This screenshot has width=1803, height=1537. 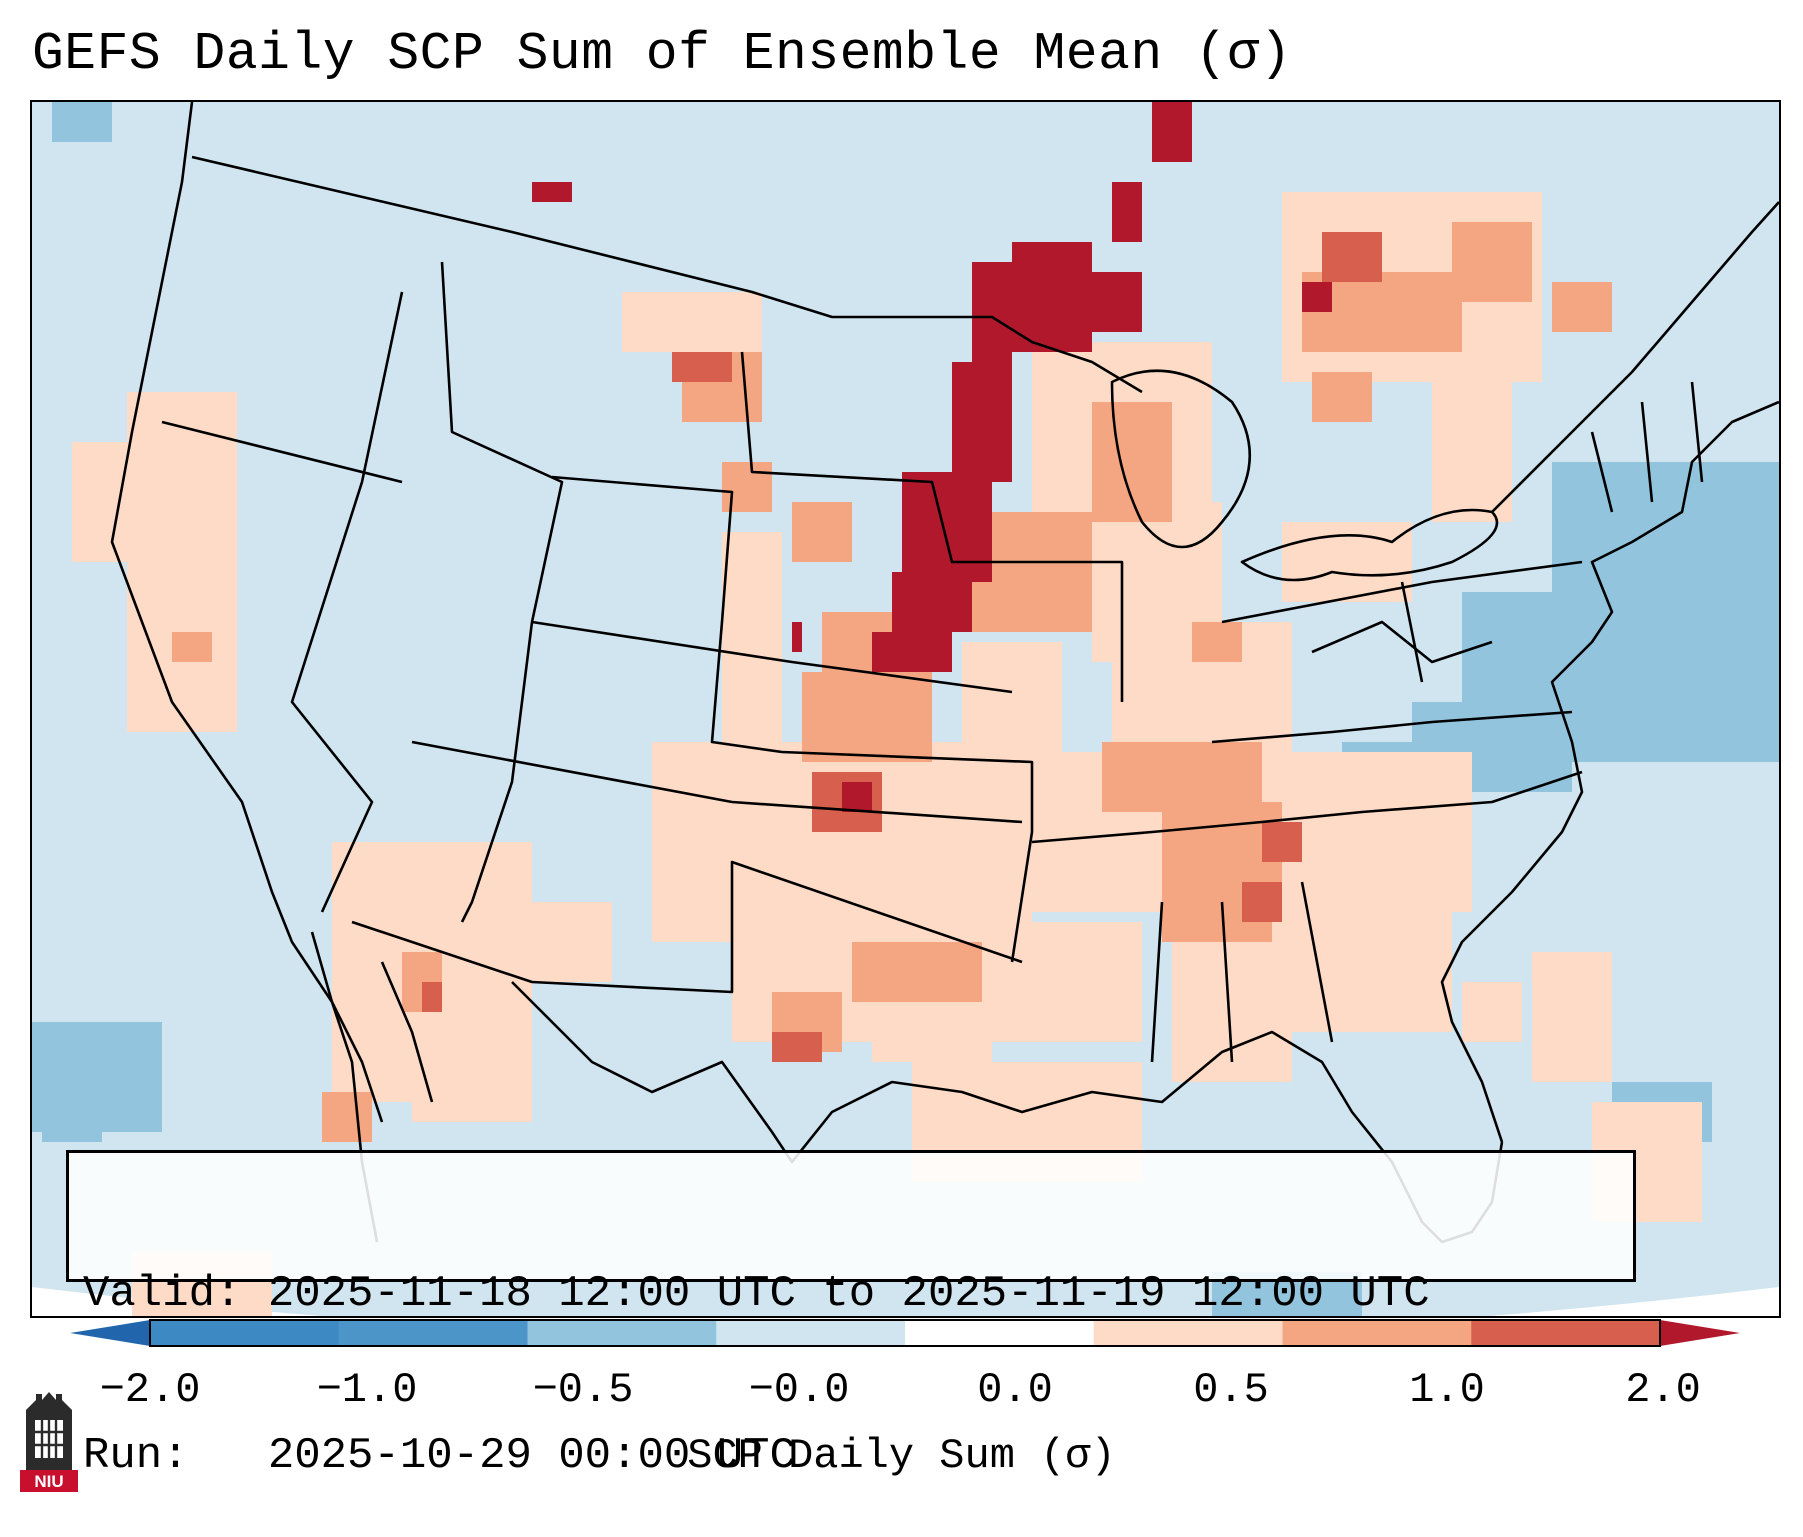 I want to click on colorbar-tick-label: −1.0, so click(x=367, y=1390).